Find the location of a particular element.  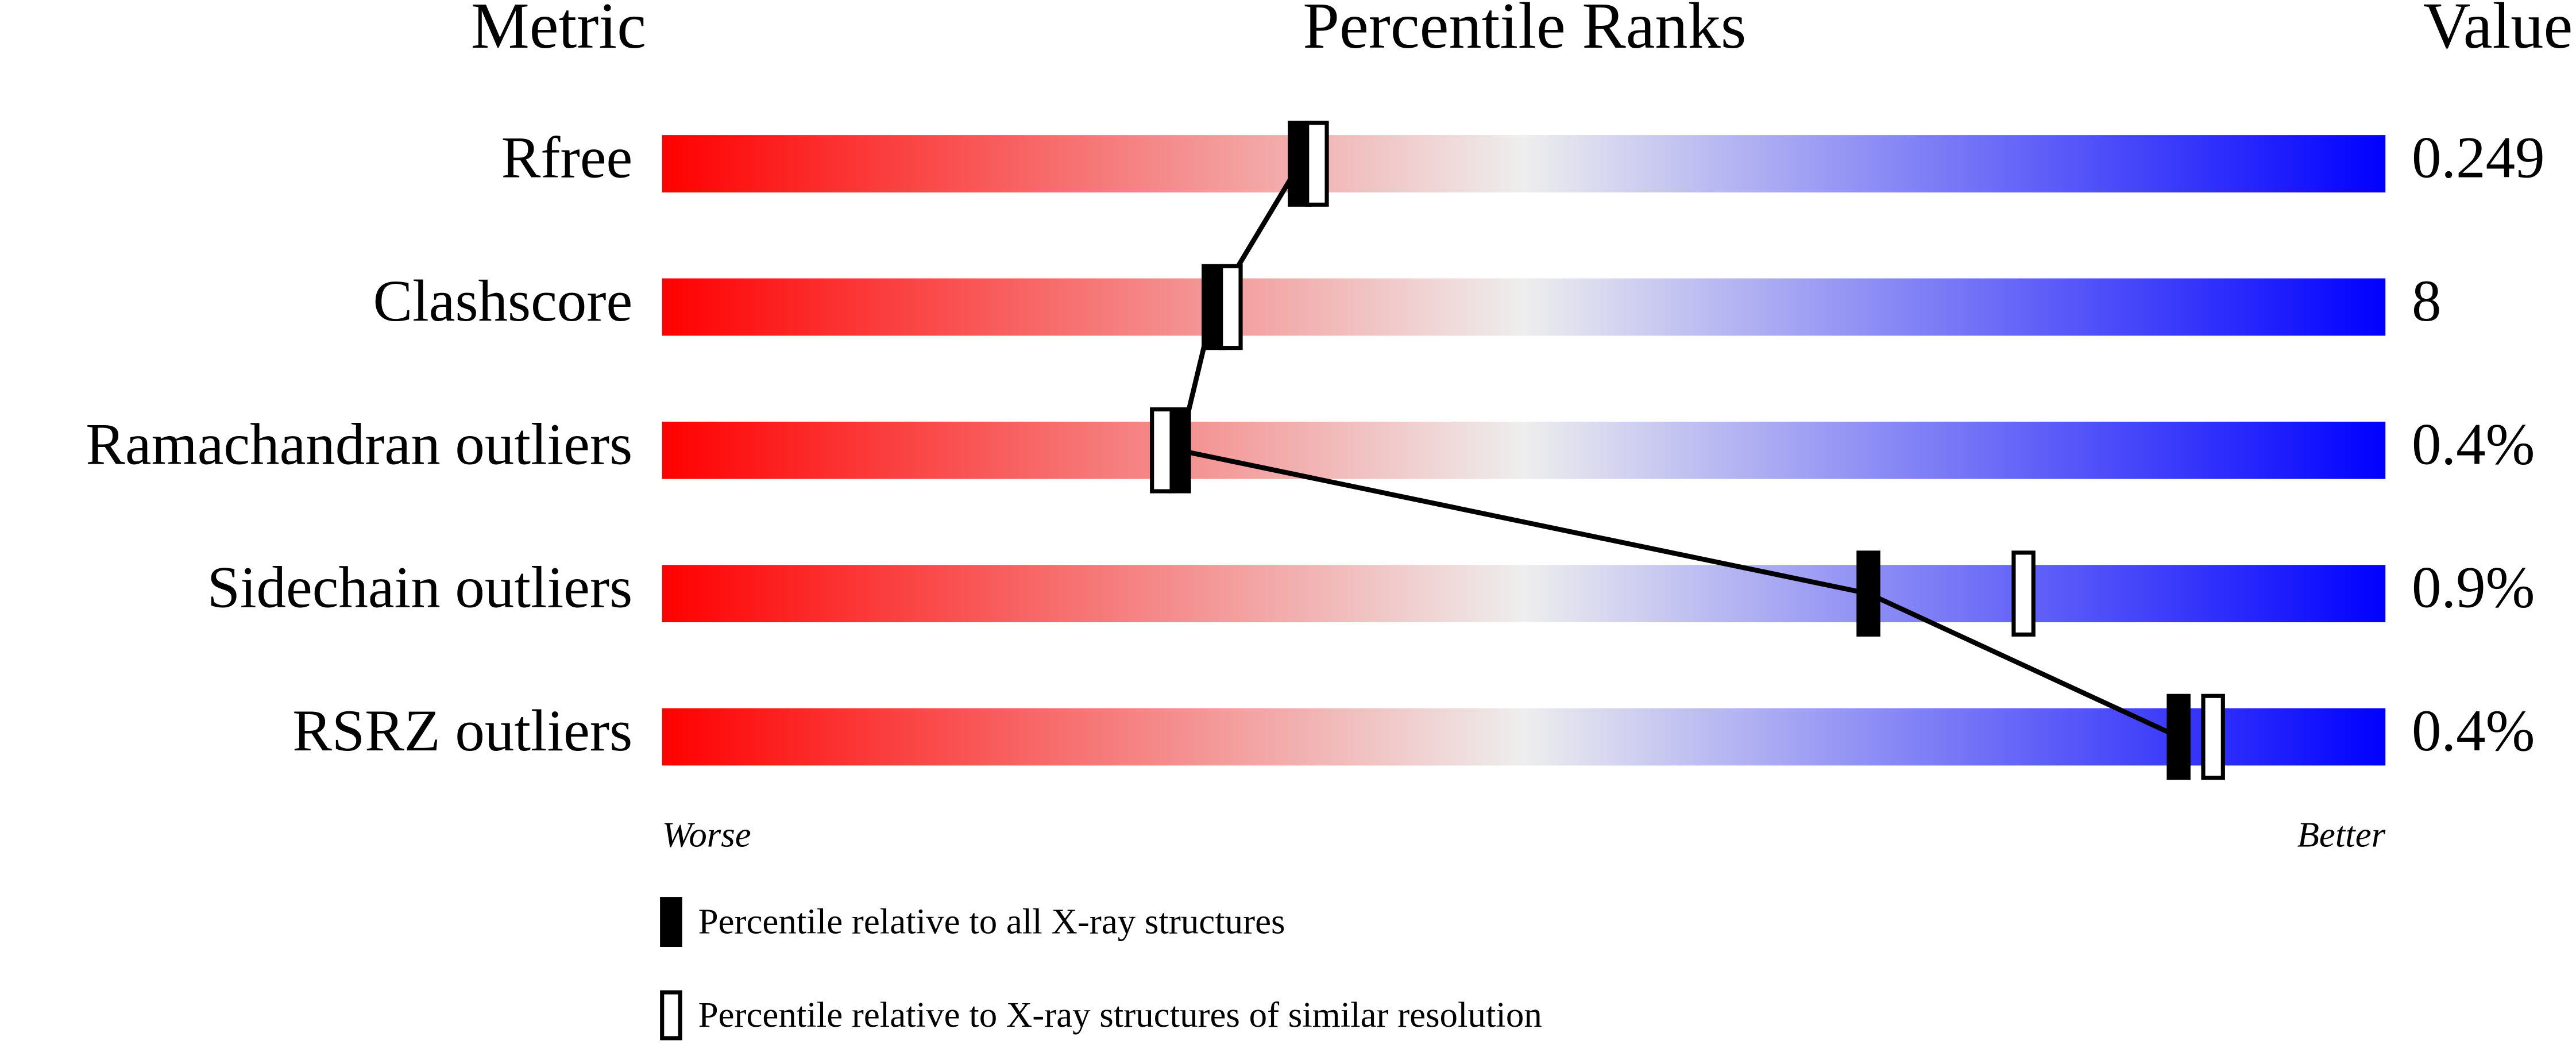

metric-value: 0.9% is located at coordinates (2473, 588).